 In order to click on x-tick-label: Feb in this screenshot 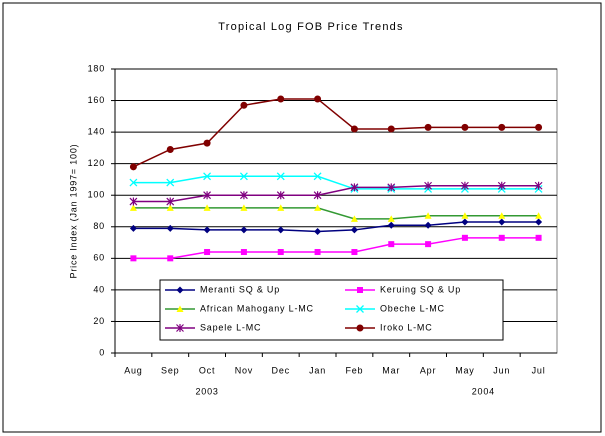, I will do `click(354, 370)`.